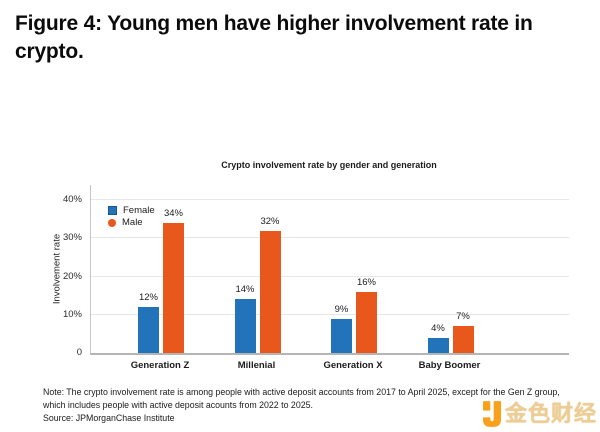 The image size is (600, 432). I want to click on legend-item-male: Male, so click(131, 222).